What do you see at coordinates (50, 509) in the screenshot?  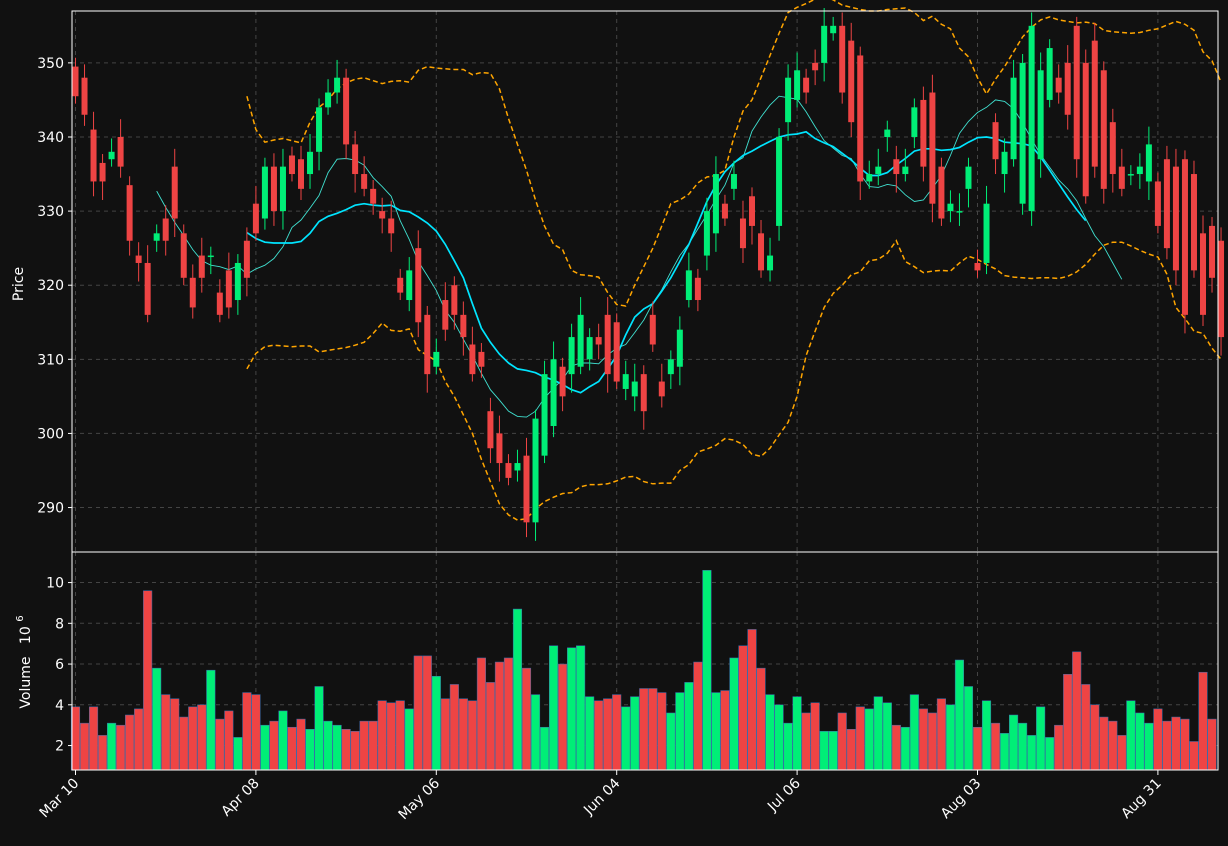 I see `price-tick-label: 290` at bounding box center [50, 509].